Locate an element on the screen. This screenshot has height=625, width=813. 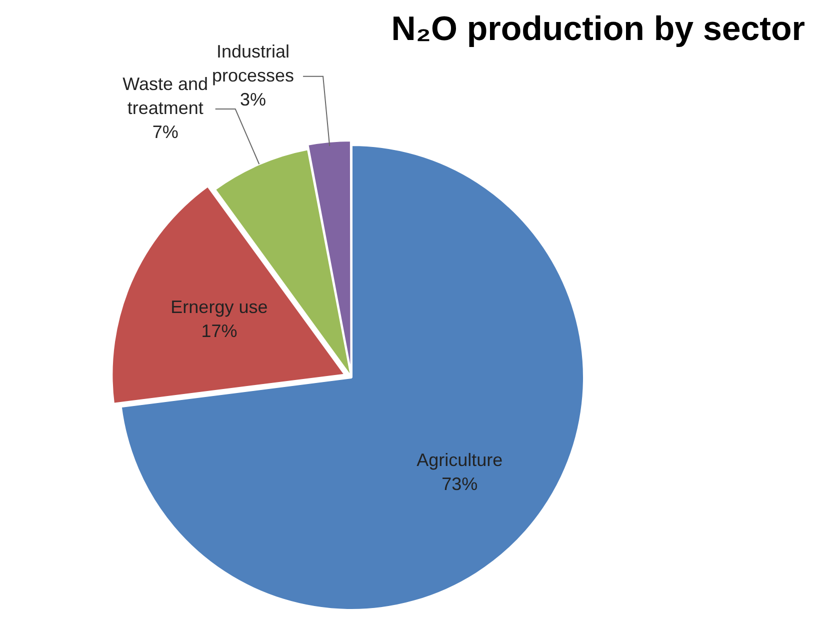
slice-label: Ernergy use is located at coordinates (219, 307).